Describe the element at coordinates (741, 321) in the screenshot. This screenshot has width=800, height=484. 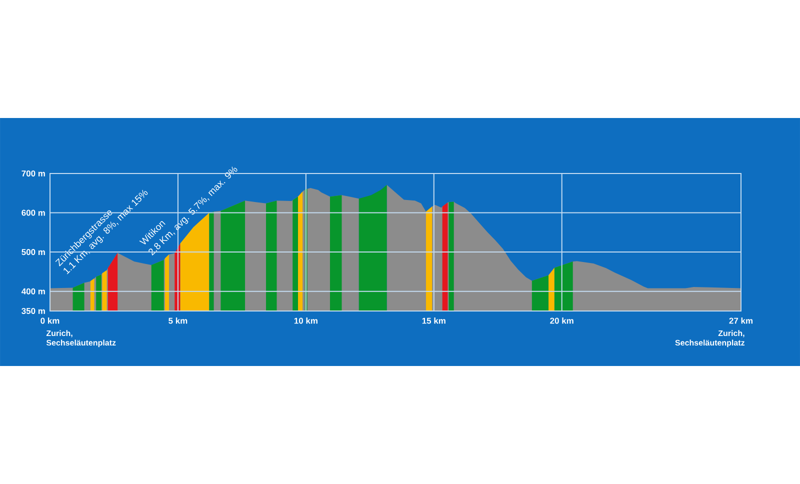
I see `x-tick-label: 27 km` at that location.